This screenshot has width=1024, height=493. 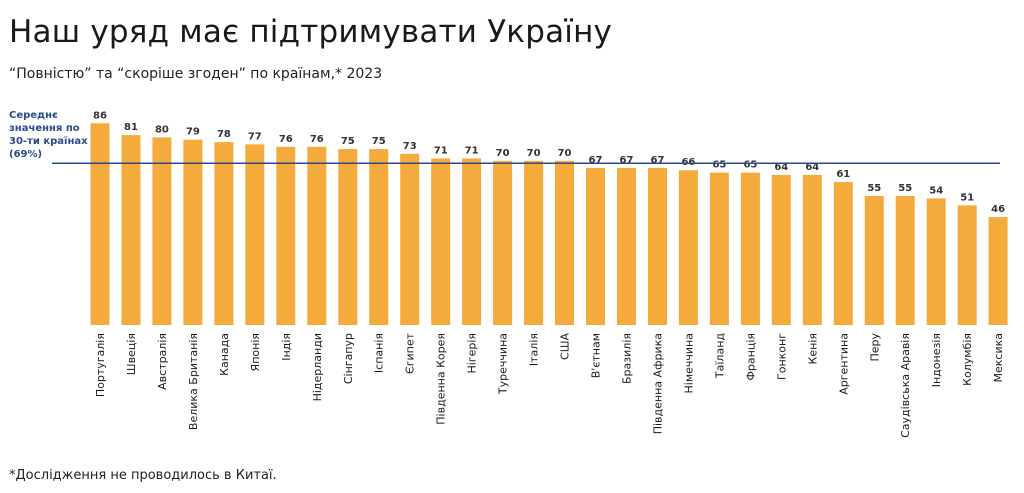 What do you see at coordinates (565, 346) in the screenshot?
I see `category-label-15: США` at bounding box center [565, 346].